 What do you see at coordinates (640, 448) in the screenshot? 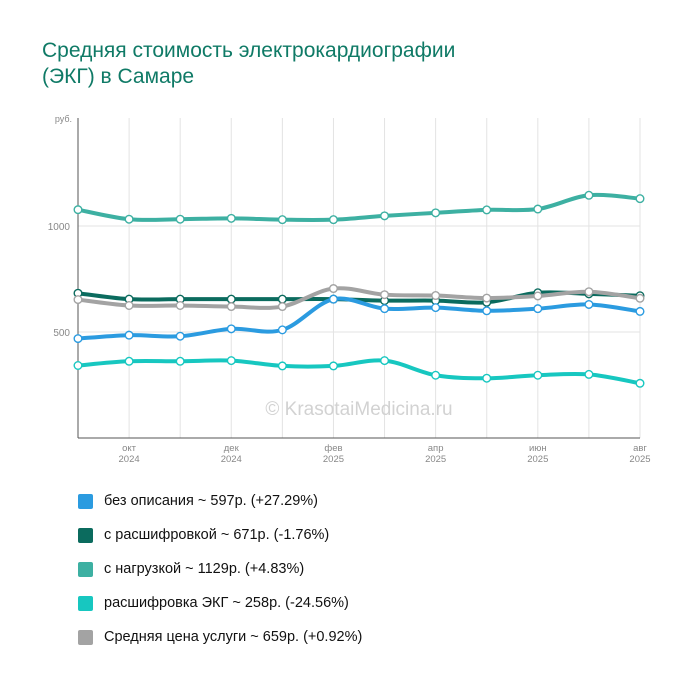
I see `x-tick-month-label: авг` at bounding box center [640, 448].